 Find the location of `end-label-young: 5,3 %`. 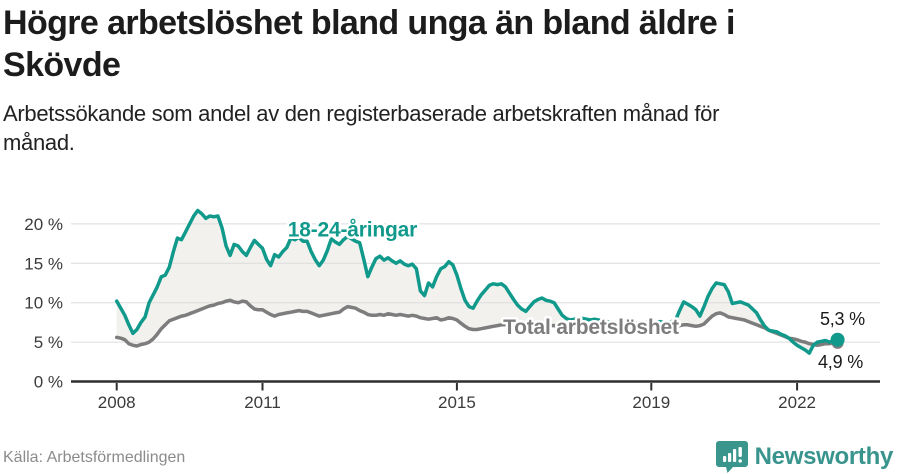

end-label-young: 5,3 % is located at coordinates (842, 319).